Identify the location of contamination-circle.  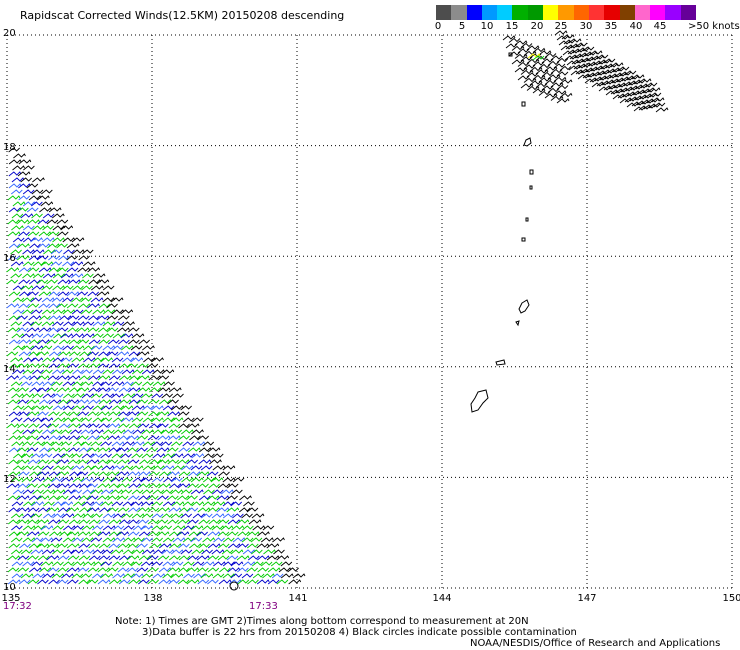
(234, 586).